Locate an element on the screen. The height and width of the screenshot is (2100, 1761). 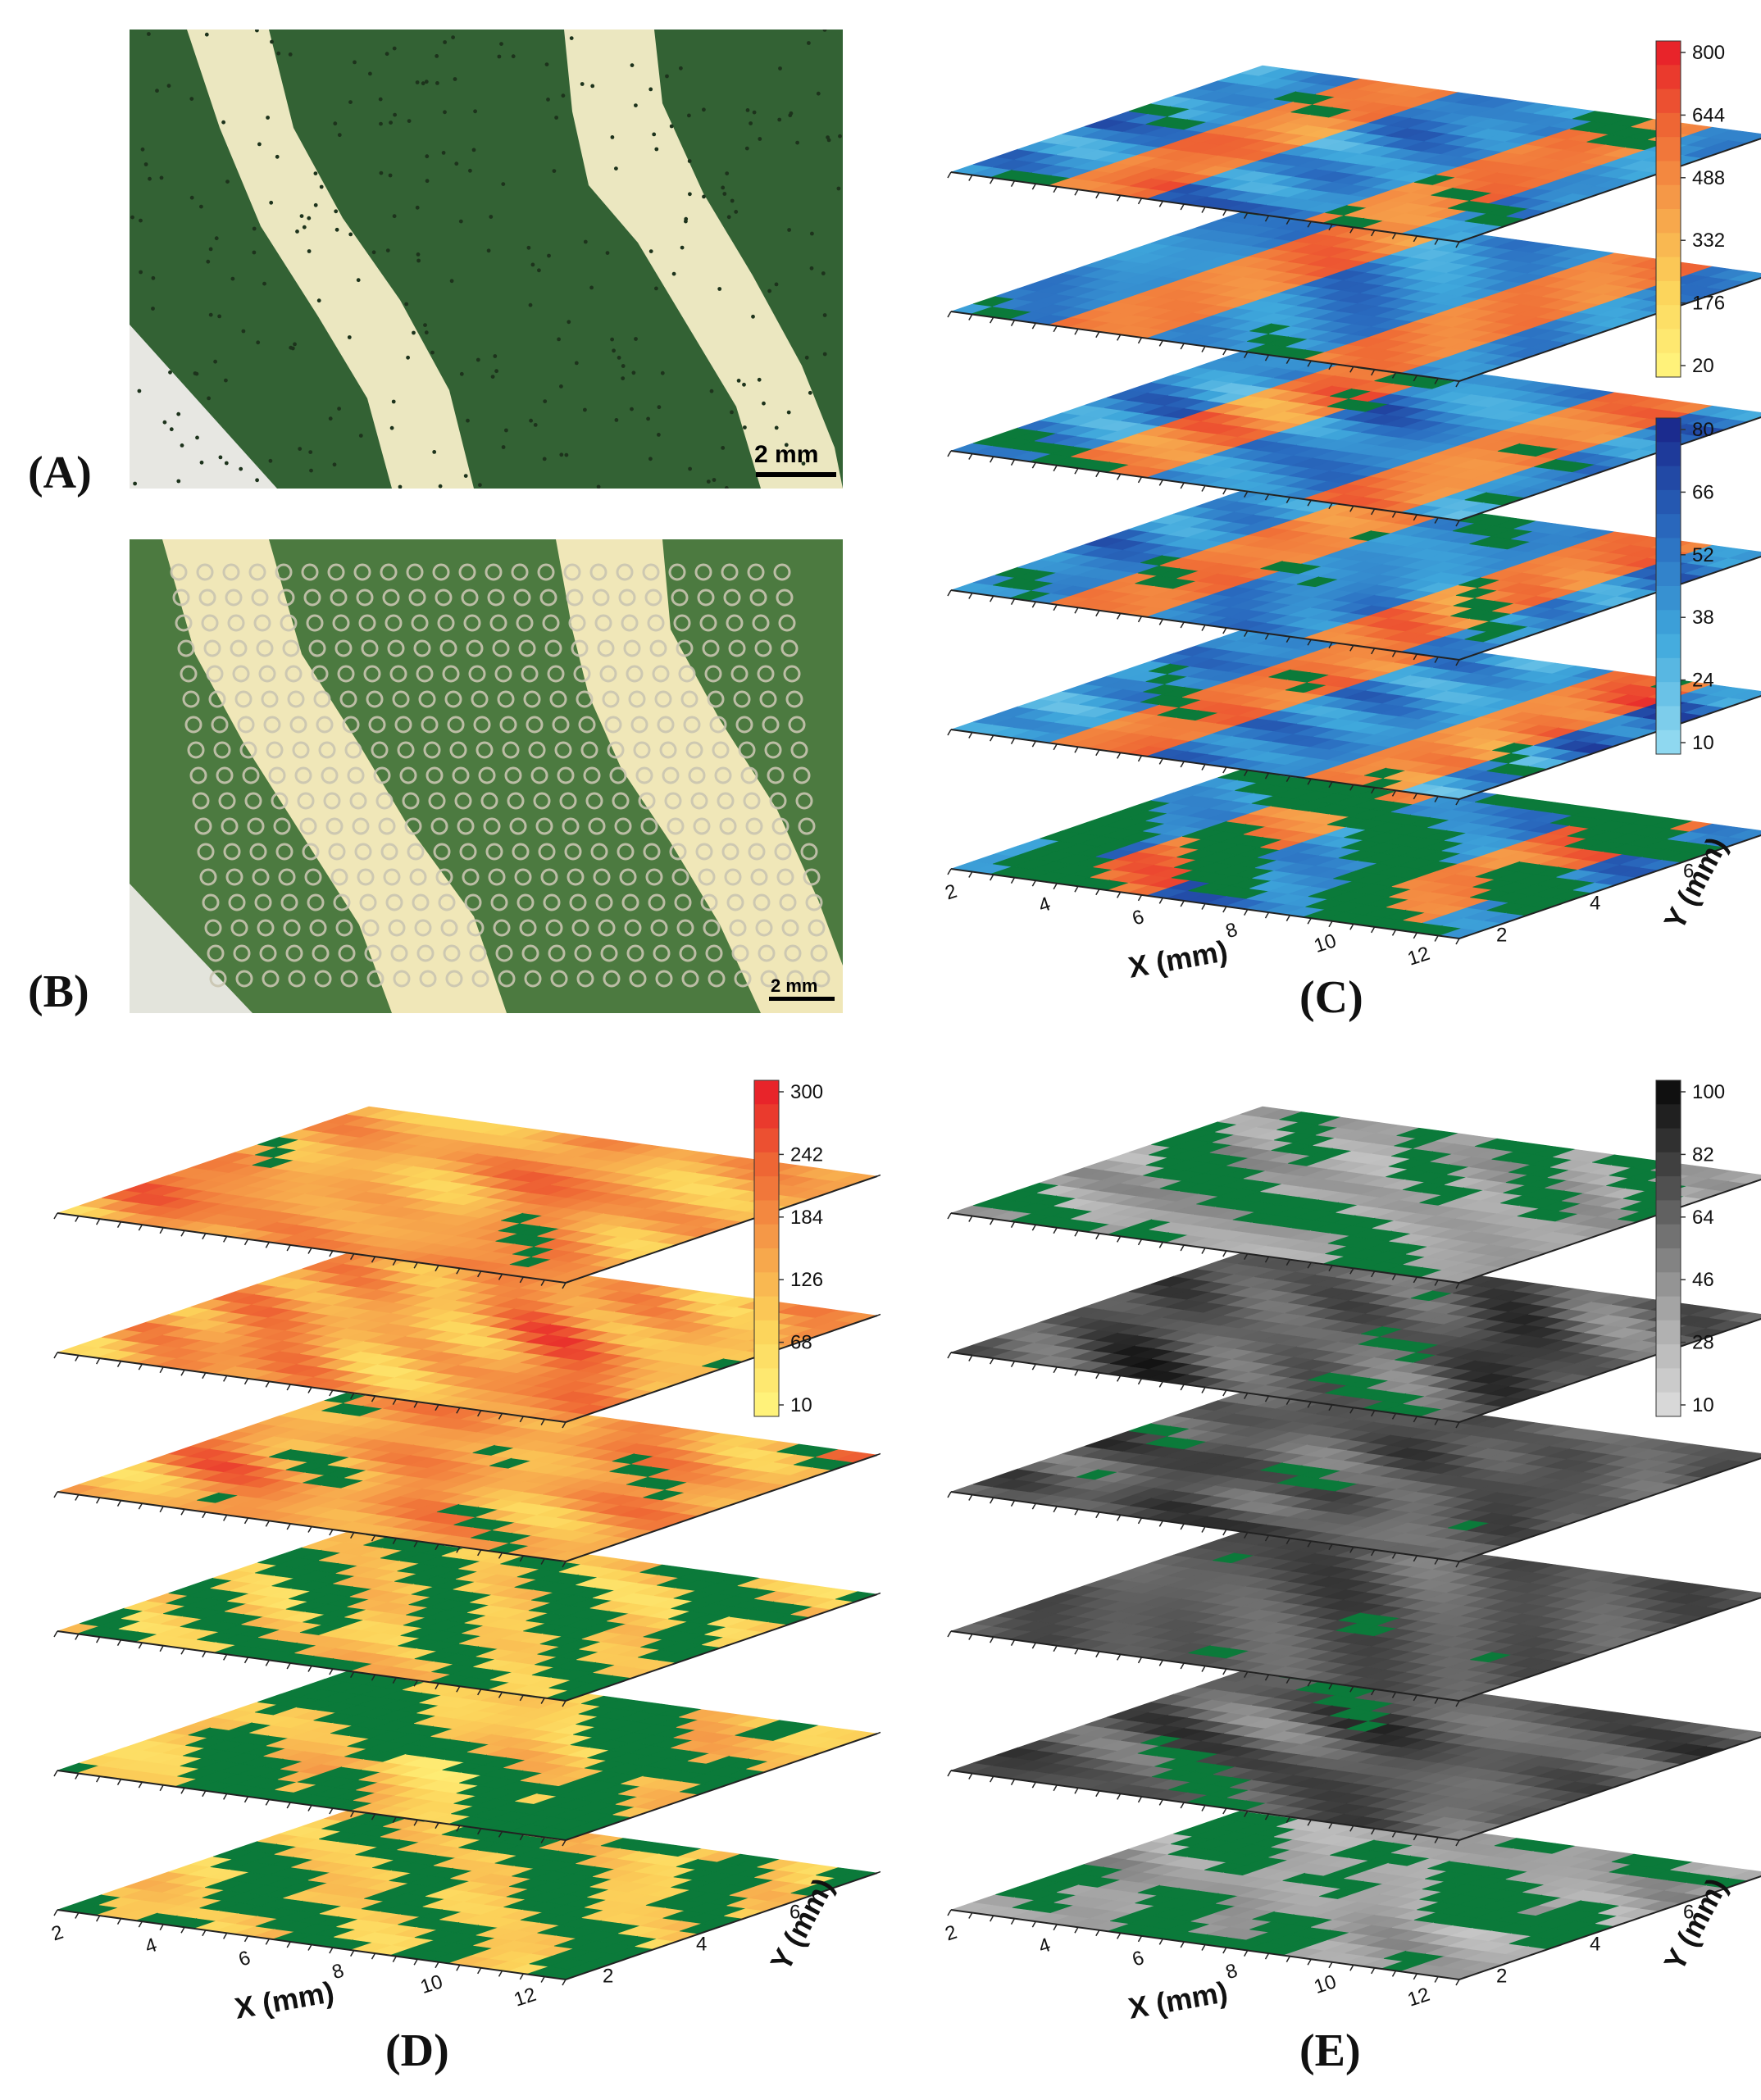
colorbar: 80 66 52 38 24 10 is located at coordinates (1684, 586).